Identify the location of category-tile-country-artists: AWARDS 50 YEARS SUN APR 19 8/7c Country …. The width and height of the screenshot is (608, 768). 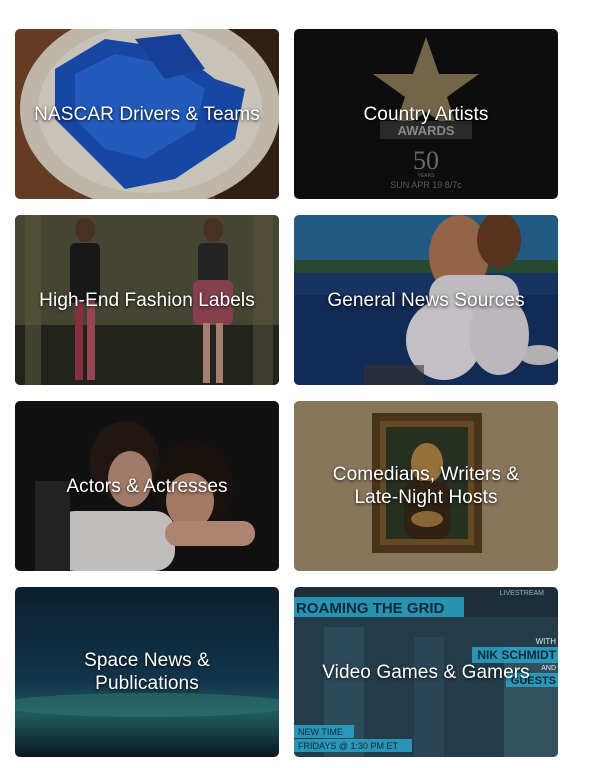
(426, 114).